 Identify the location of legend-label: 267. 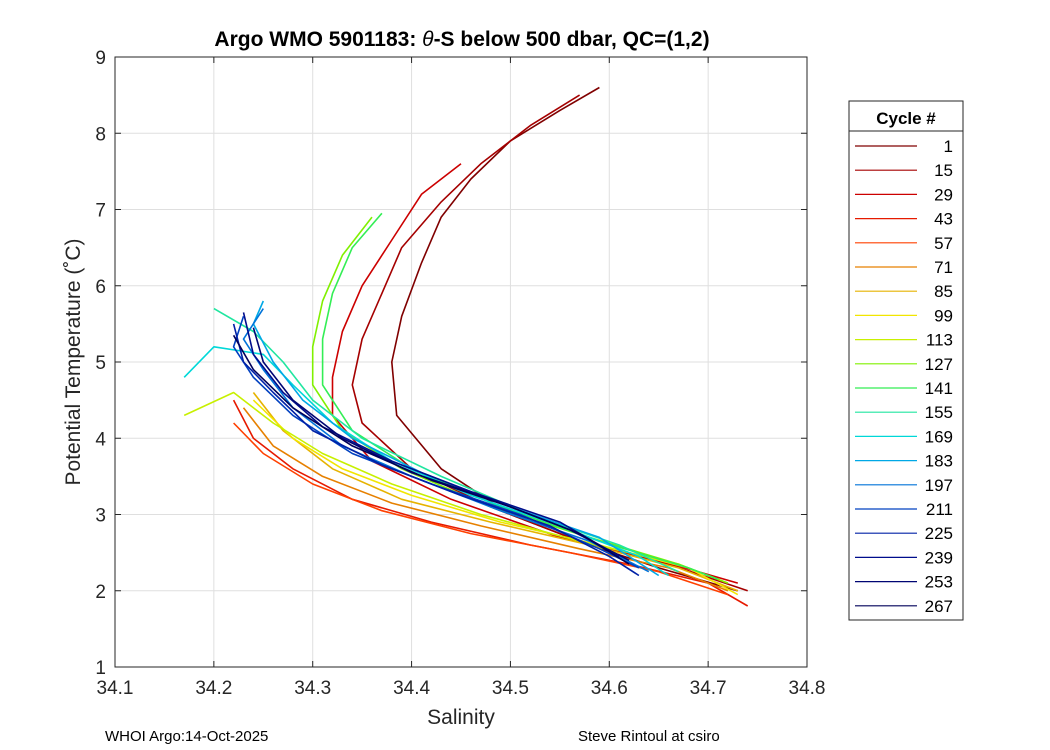
(939, 606).